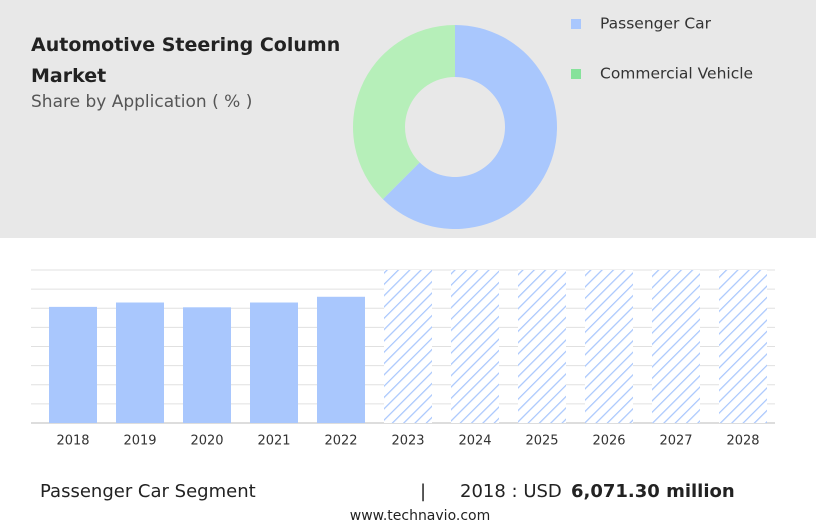  Describe the element at coordinates (186, 60) in the screenshot. I see `title: Automotive Steering Column Market` at that location.